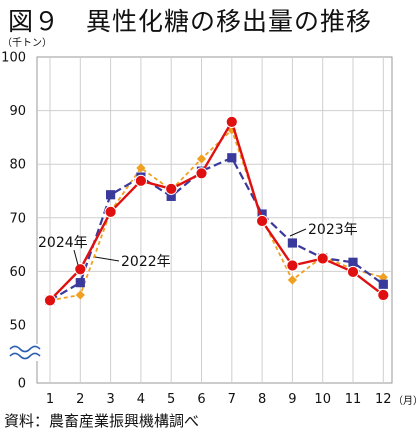 Image resolution: width=420 pixels, height=436 pixels. Describe the element at coordinates (406, 401) in the screenshot. I see `x-unit-label: （月）` at that location.